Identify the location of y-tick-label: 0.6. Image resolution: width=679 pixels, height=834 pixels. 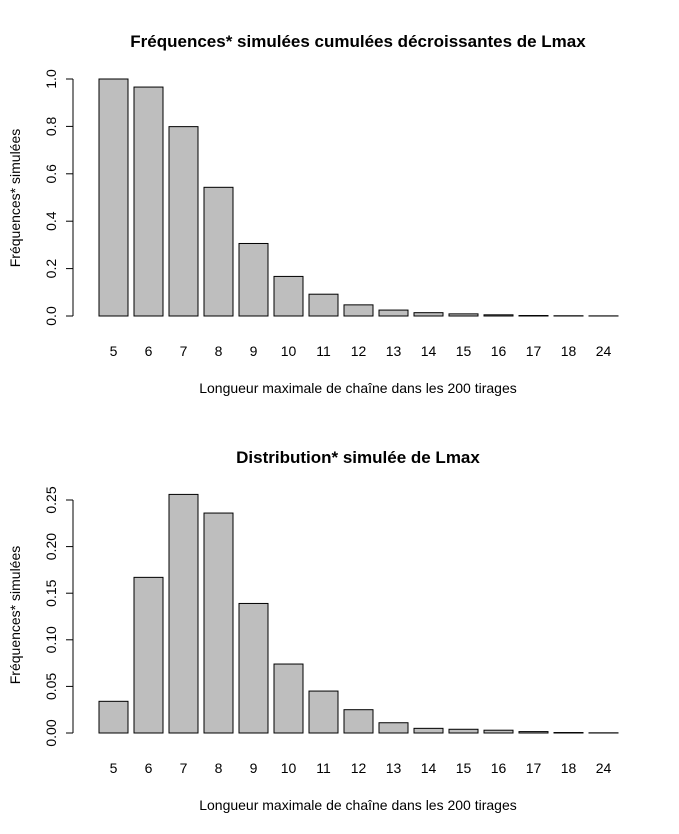
(51, 174).